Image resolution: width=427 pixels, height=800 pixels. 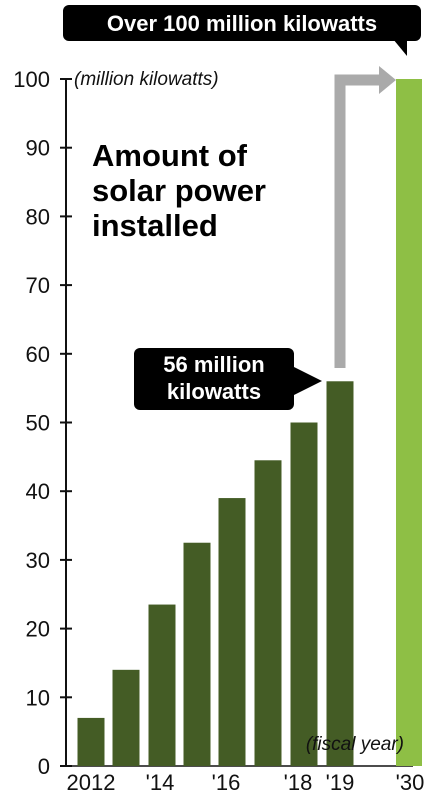 What do you see at coordinates (38, 560) in the screenshot?
I see `y-tick-label: 30` at bounding box center [38, 560].